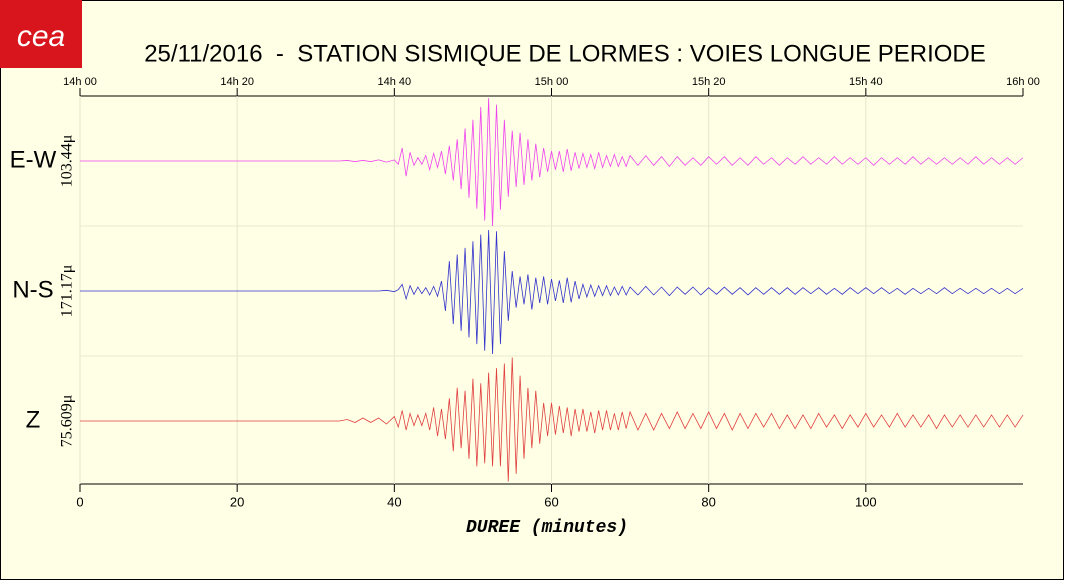  What do you see at coordinates (866, 82) in the screenshot?
I see `x2-tick-label: 15h 40` at bounding box center [866, 82].